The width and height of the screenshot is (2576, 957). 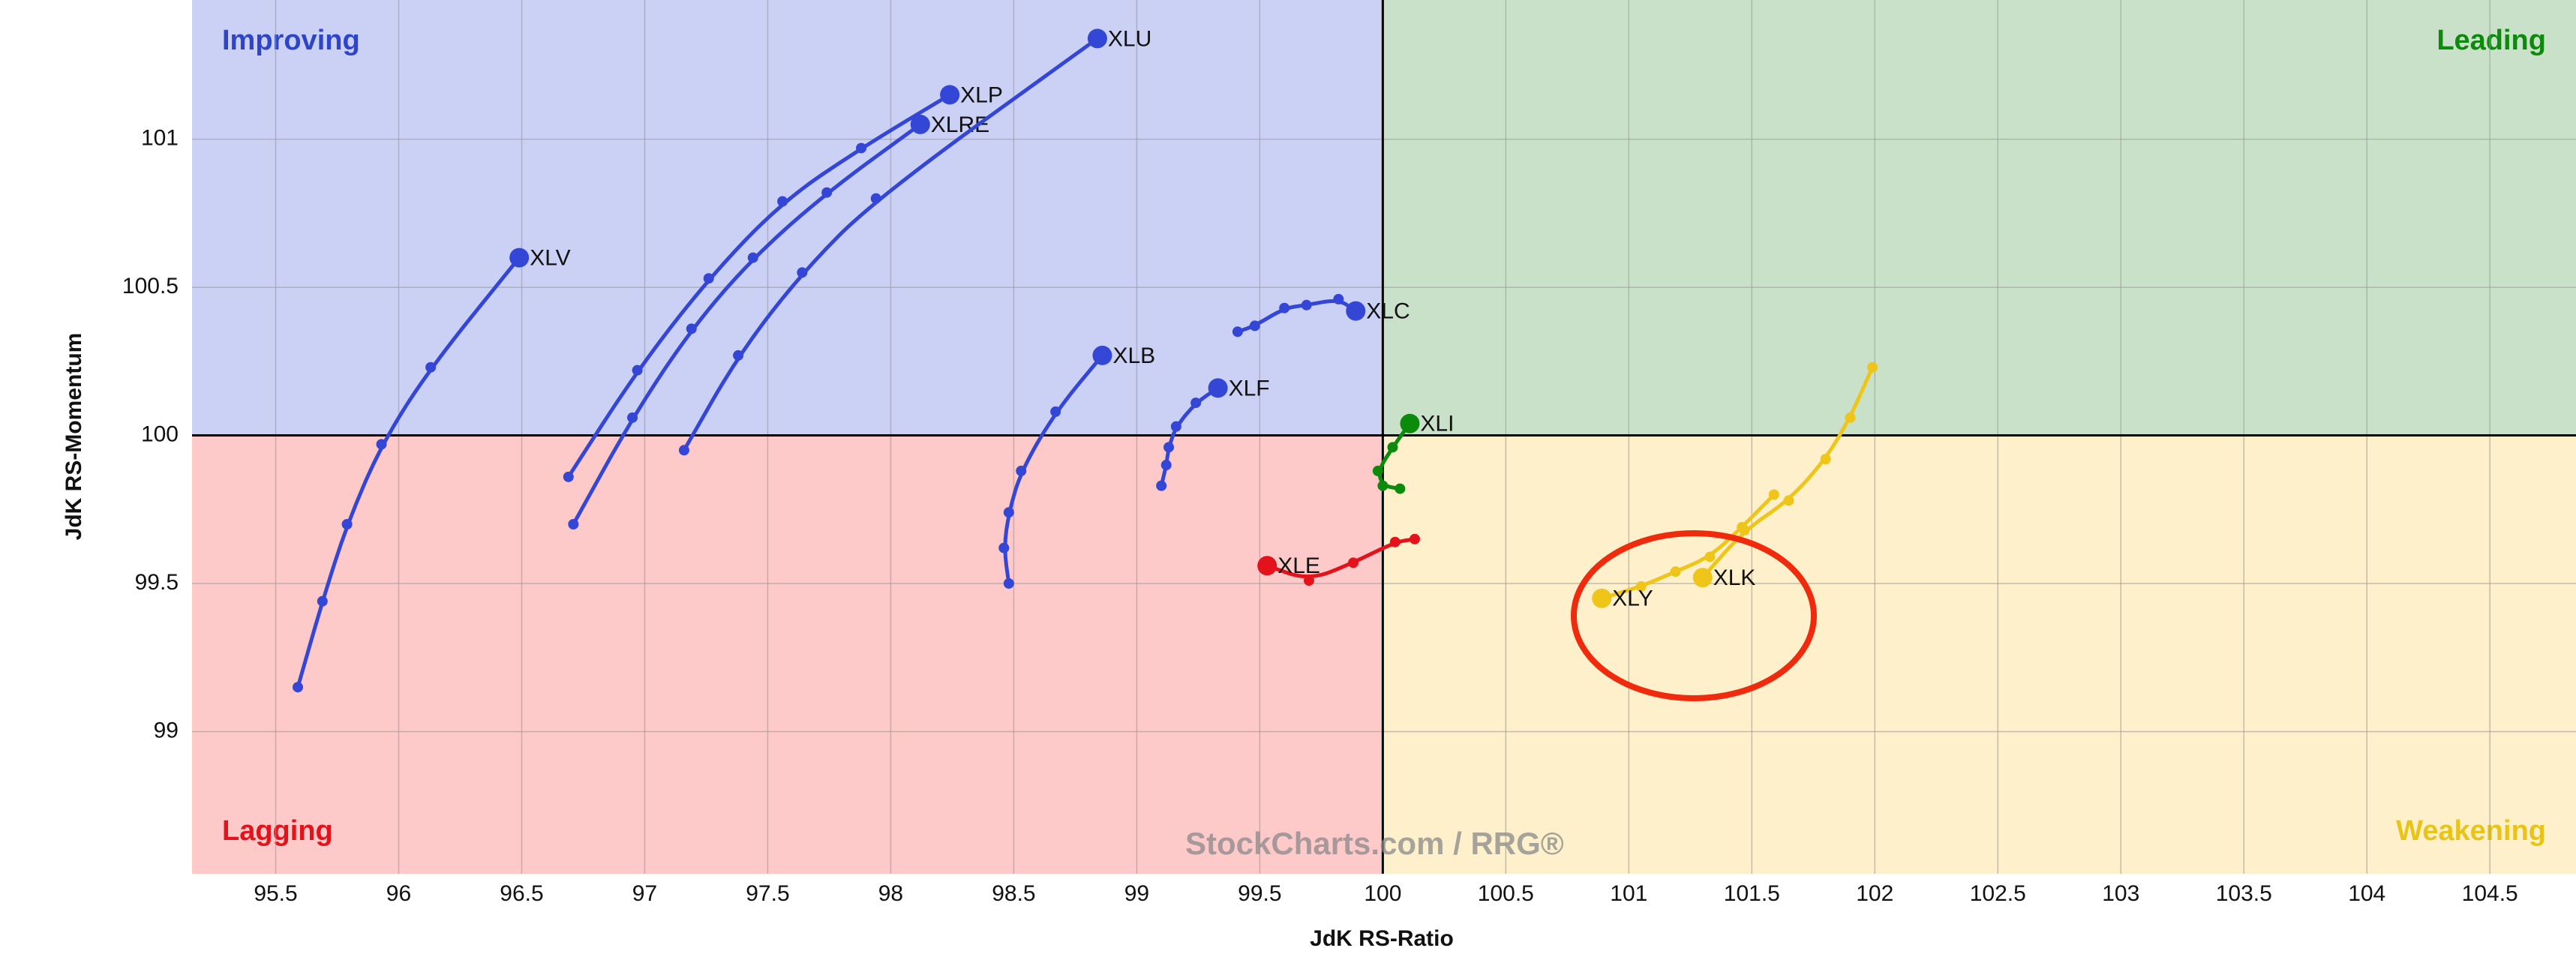 I want to click on x-tick-label: 104, so click(x=2366, y=893).